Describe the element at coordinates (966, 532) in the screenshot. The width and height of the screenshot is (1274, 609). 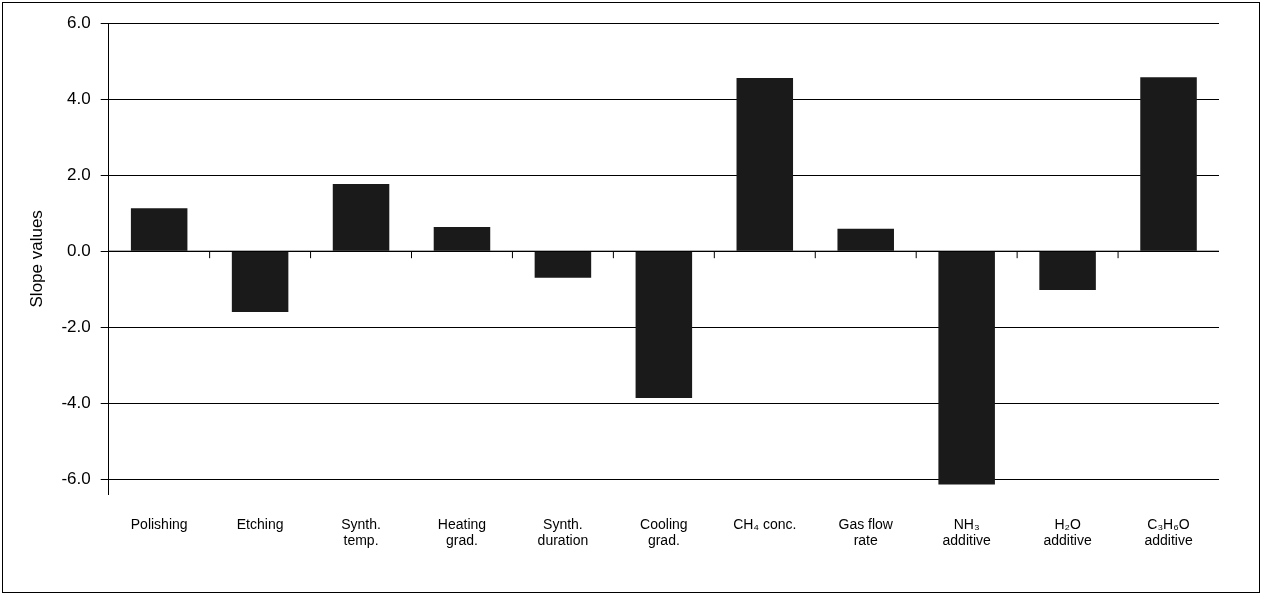
I see `x-tick-label: NH₃ additive` at that location.